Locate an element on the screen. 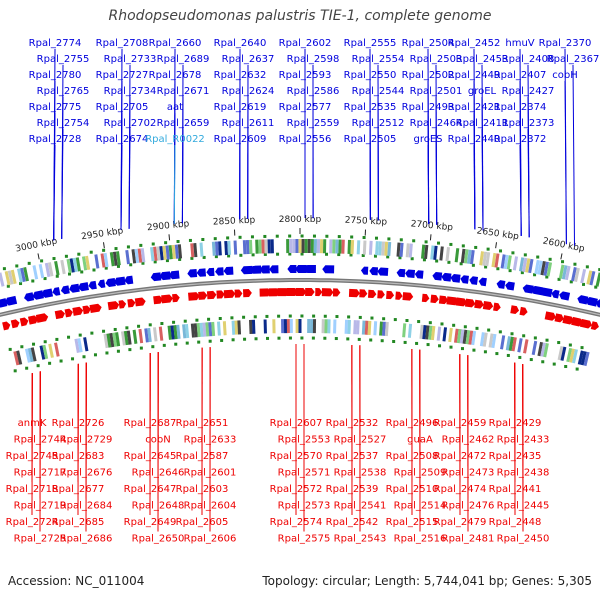 The width and height of the screenshot is (600, 600). top-leader-line is located at coordinates (573, 155).